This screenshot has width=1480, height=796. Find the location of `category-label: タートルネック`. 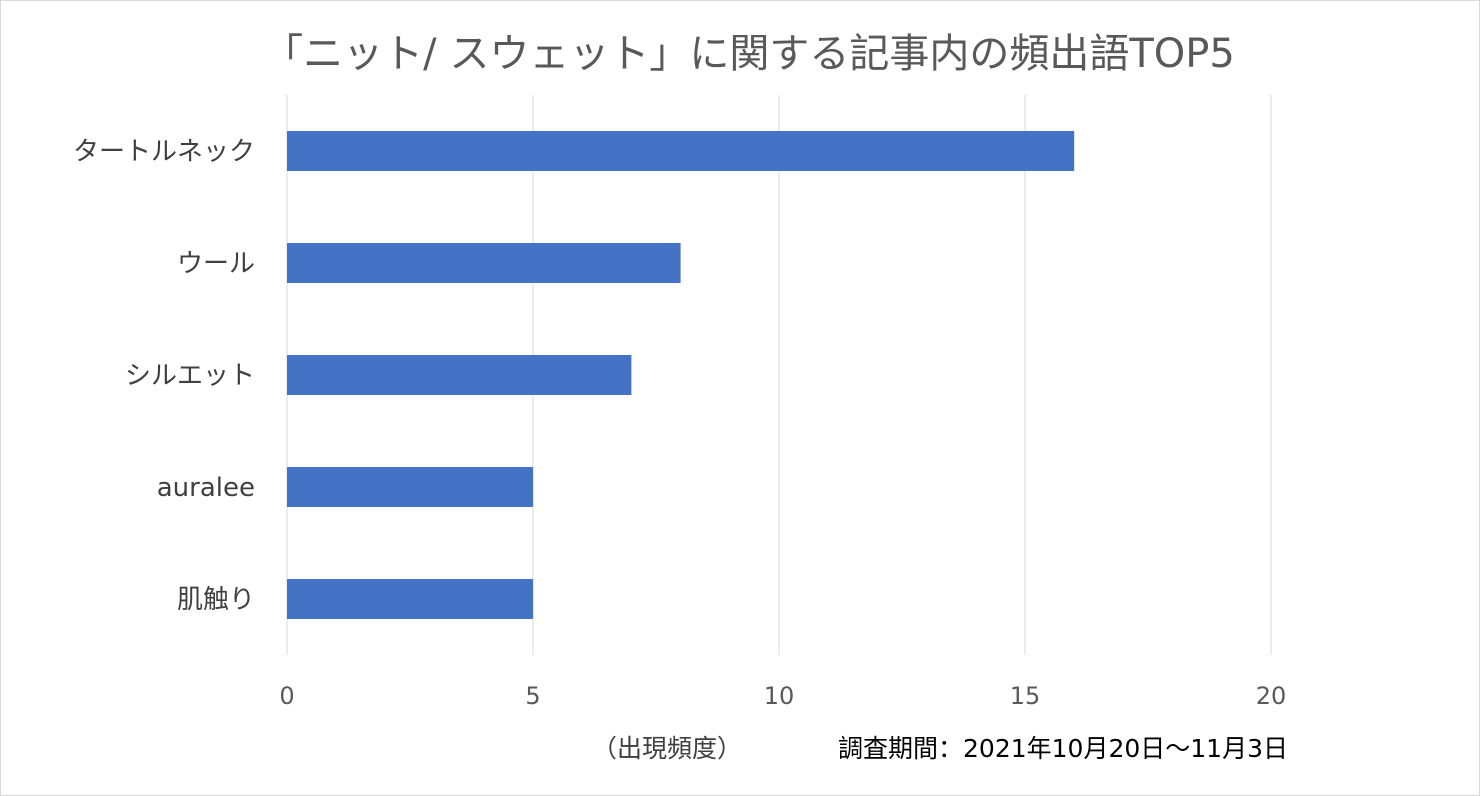

category-label: タートルネック is located at coordinates (164, 152).